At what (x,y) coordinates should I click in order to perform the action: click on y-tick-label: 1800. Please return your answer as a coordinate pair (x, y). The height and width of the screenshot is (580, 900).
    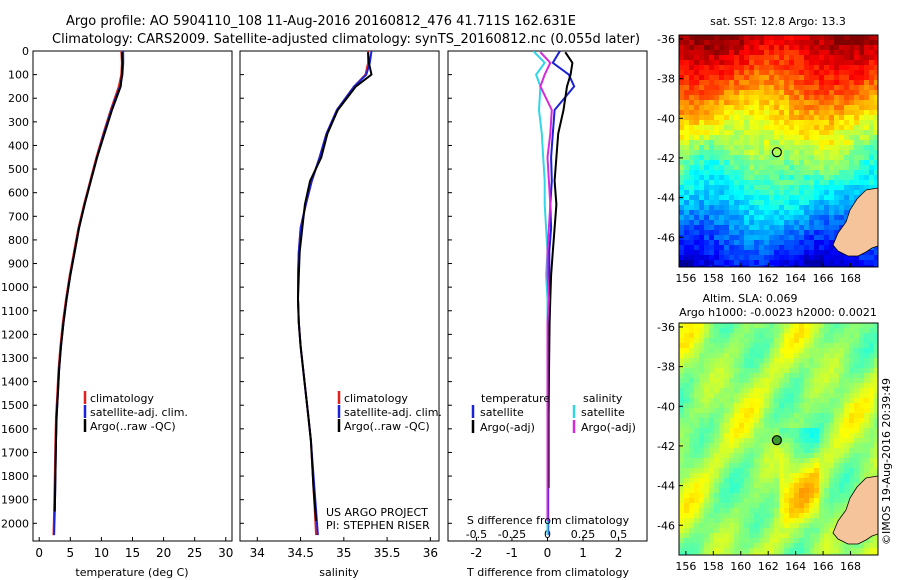
    Looking at the image, I should click on (15, 476).